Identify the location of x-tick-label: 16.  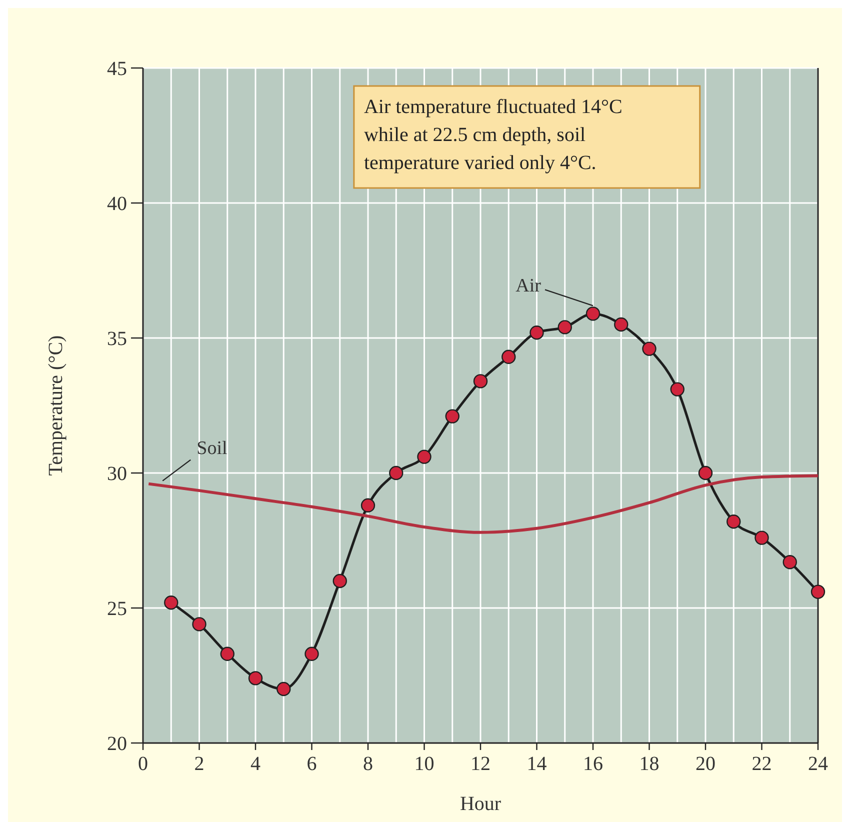
(593, 764).